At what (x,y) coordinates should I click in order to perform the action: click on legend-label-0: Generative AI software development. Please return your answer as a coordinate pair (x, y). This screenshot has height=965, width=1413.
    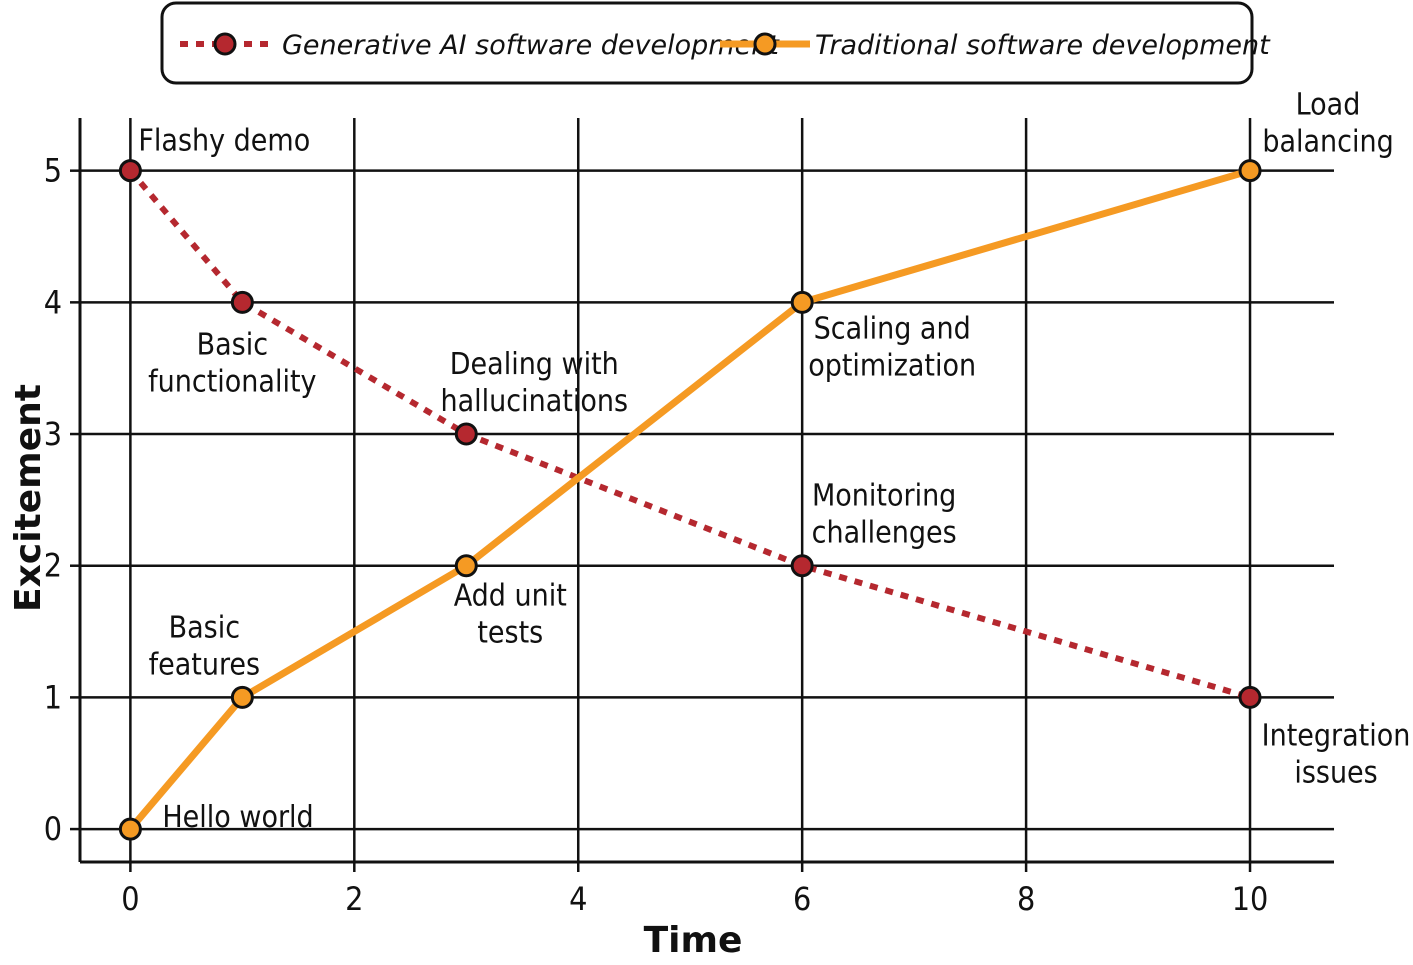
    Looking at the image, I should click on (531, 45).